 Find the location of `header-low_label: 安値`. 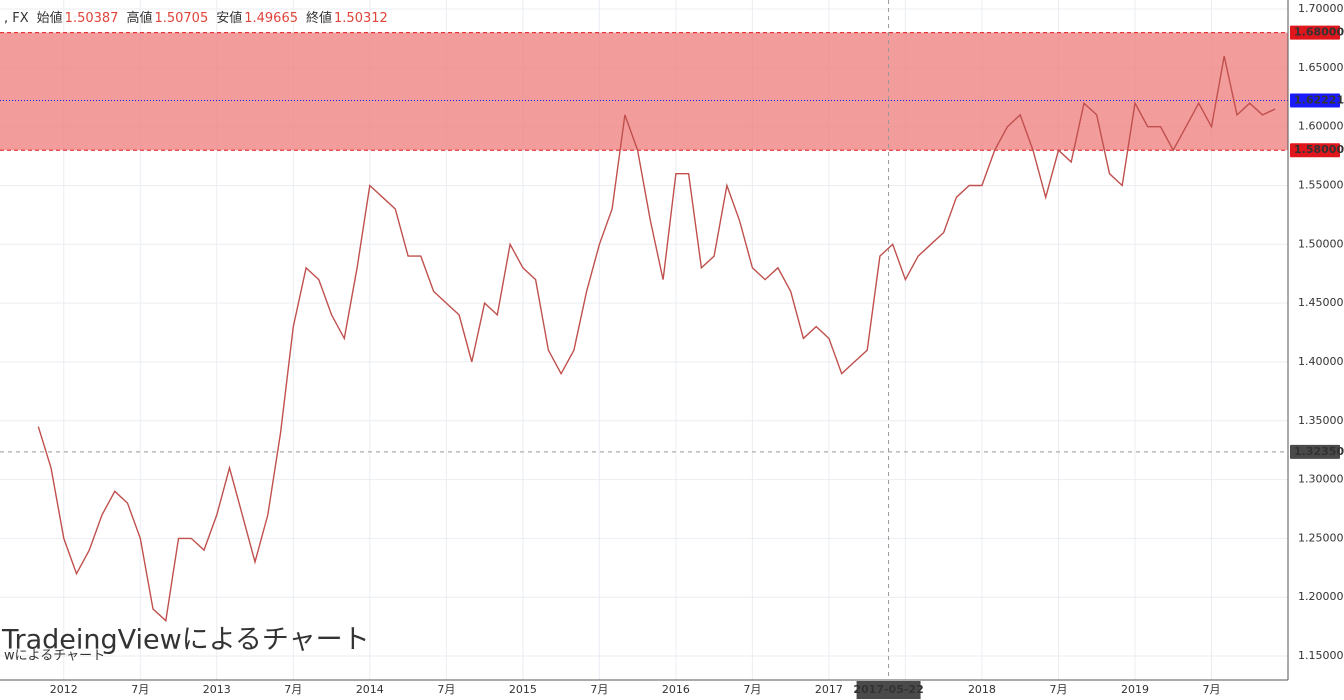

header-low_label: 安値 is located at coordinates (229, 18).